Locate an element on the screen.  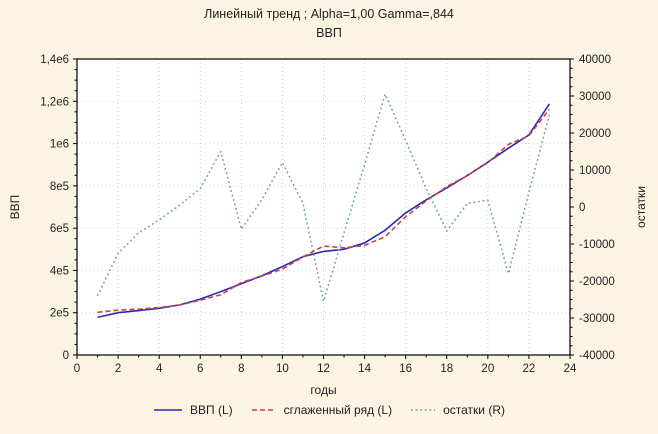
x-tick-label: 8 is located at coordinates (241, 369).